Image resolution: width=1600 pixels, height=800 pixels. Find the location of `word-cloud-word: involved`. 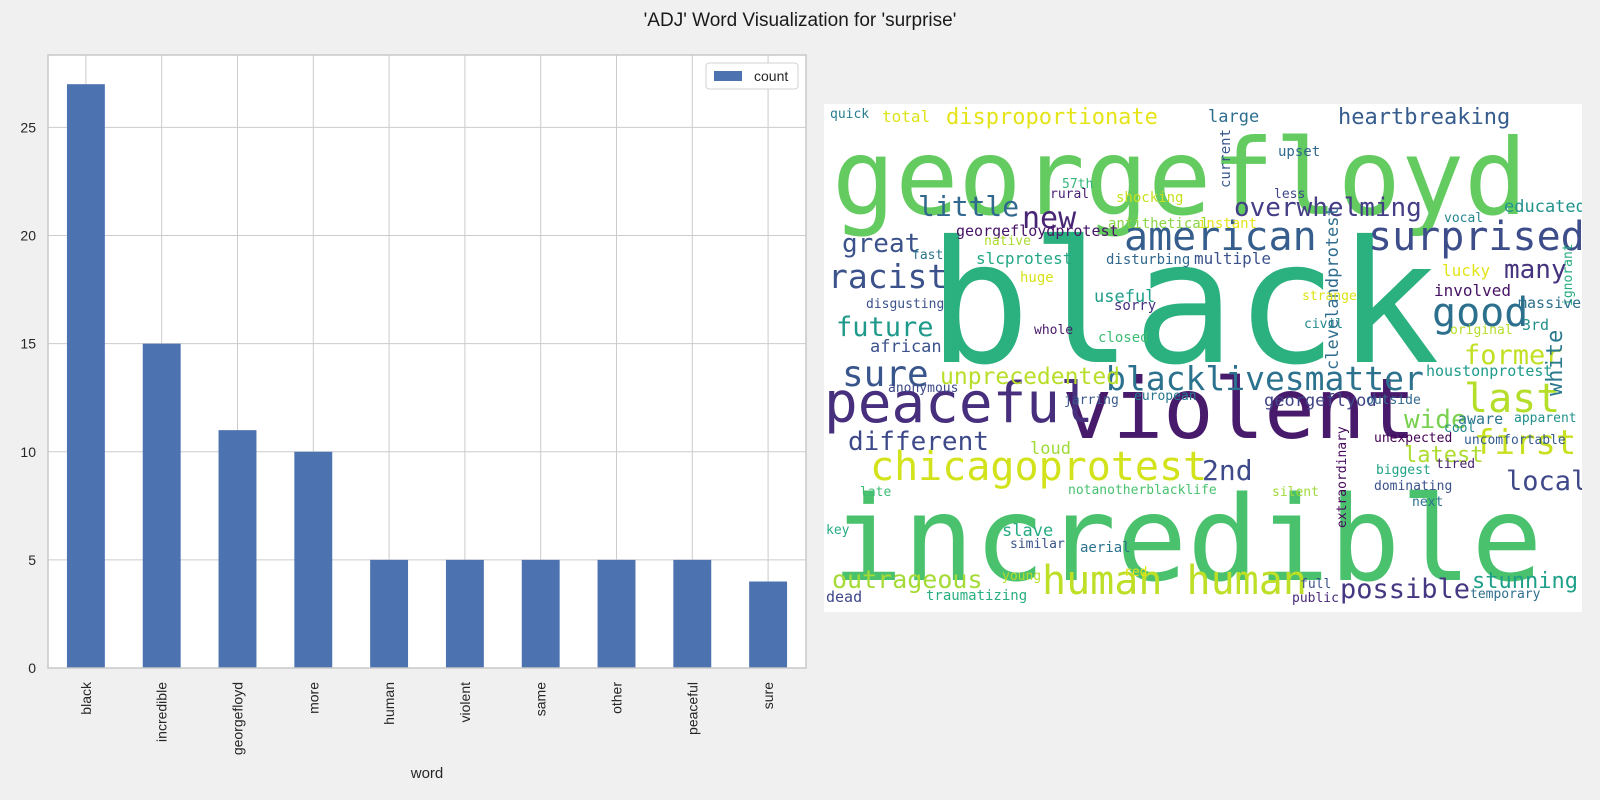

word-cloud-word: involved is located at coordinates (1472, 290).